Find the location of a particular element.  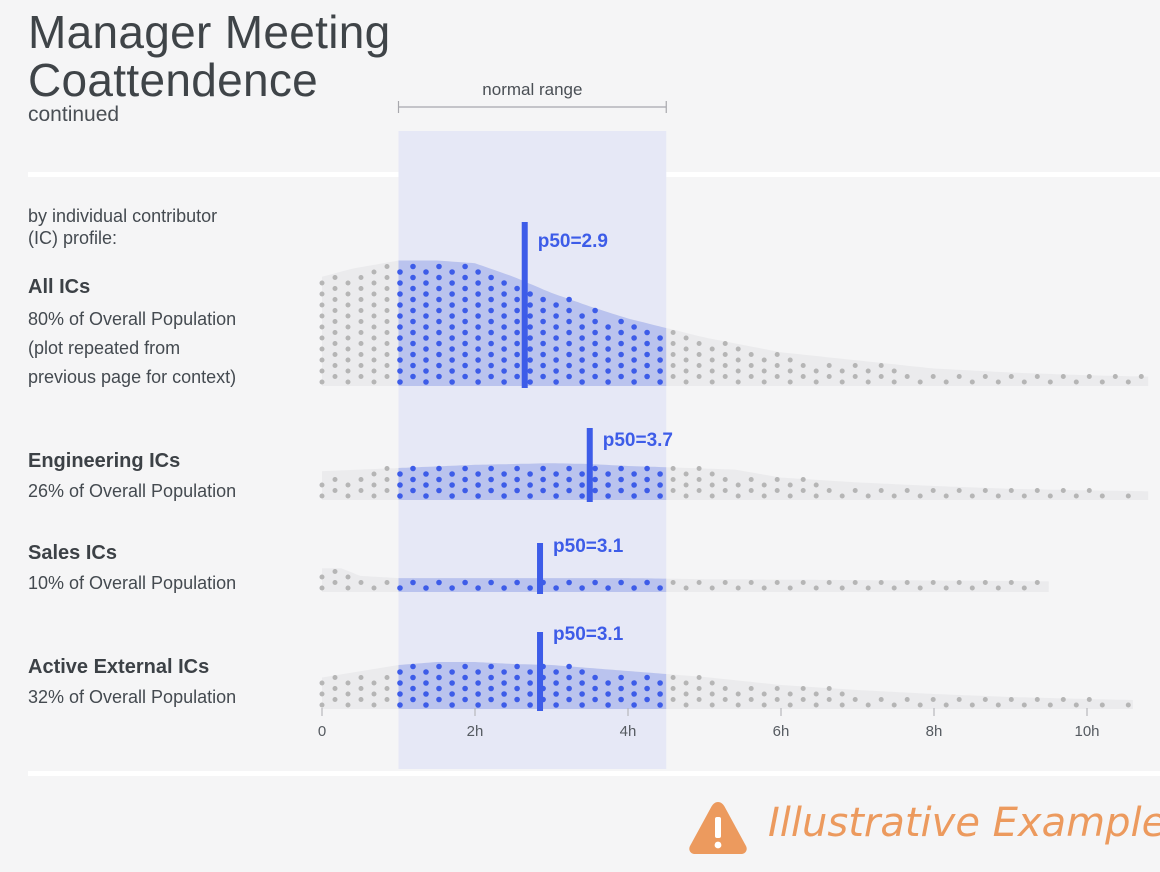

group-desc-active-external: 32% of Overall Population is located at coordinates (132, 697).